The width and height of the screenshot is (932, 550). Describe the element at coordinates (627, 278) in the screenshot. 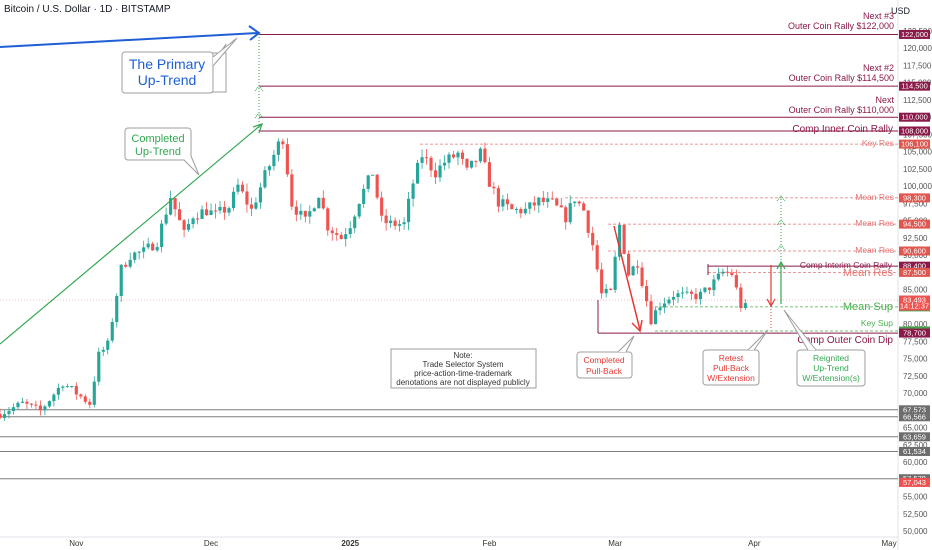

I see `pullback-arrow-line` at that location.